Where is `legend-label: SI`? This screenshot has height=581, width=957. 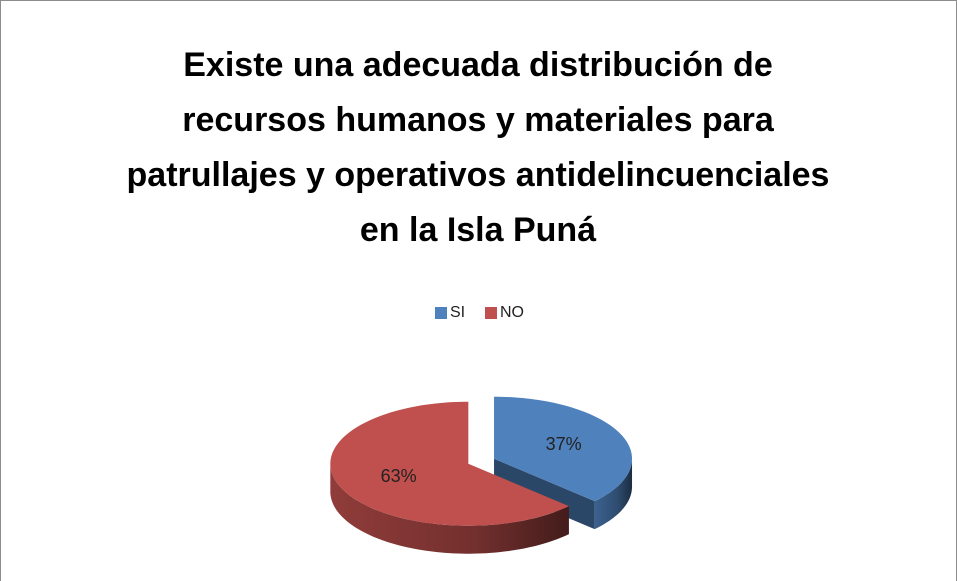 legend-label: SI is located at coordinates (457, 312).